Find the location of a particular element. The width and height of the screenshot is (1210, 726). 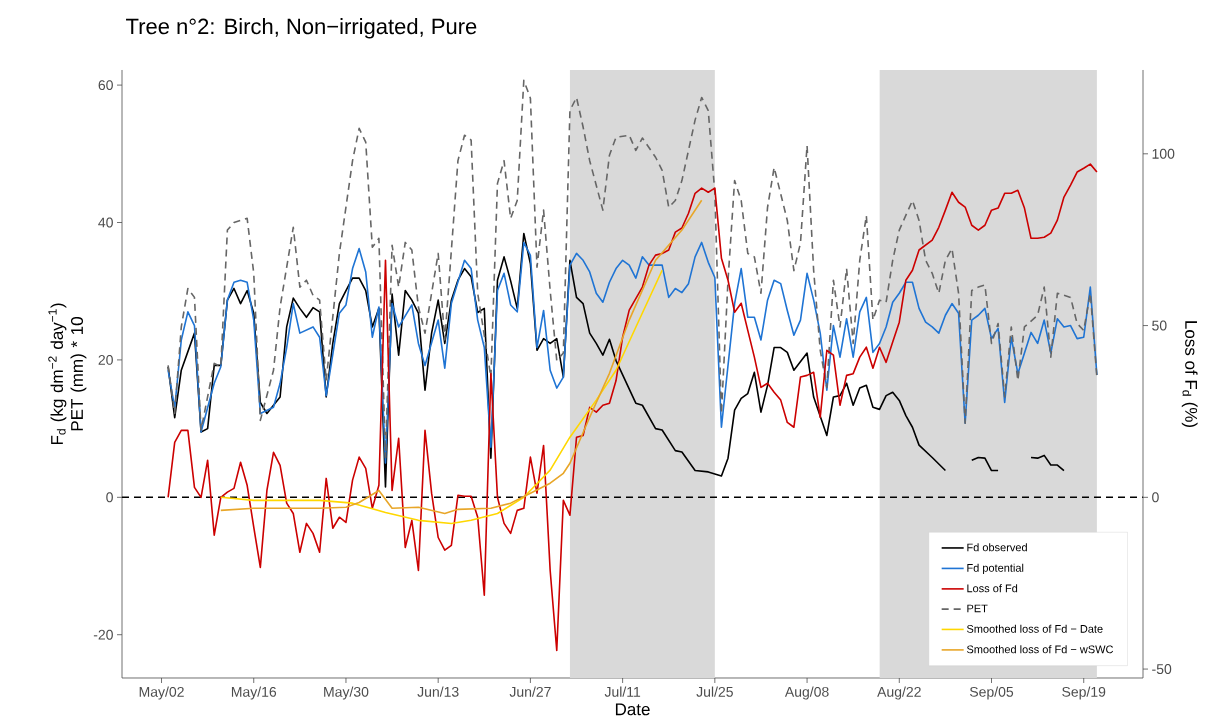

x-tick-label: May/16 is located at coordinates (254, 693).